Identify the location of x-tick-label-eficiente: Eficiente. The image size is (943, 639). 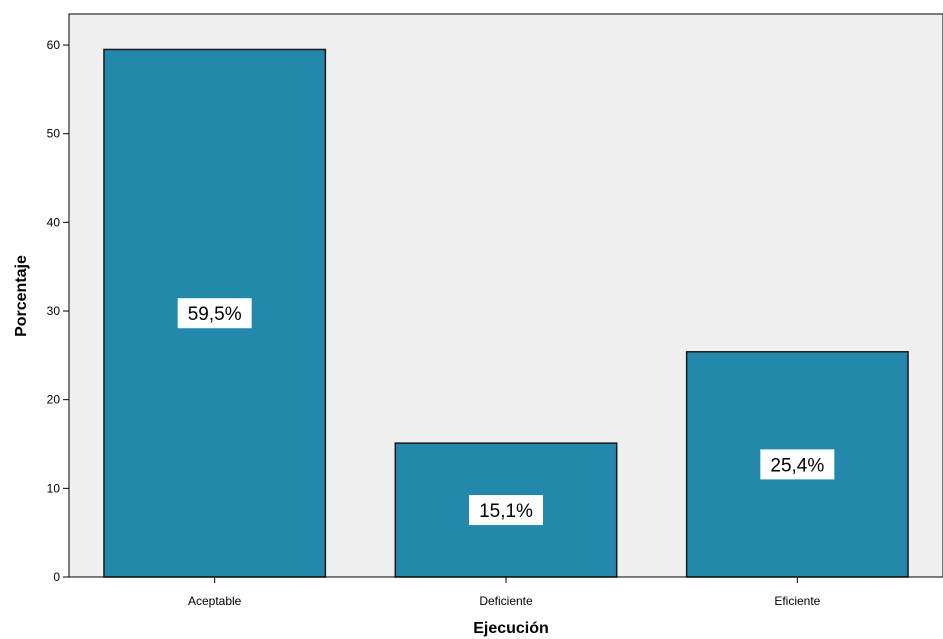
(797, 601).